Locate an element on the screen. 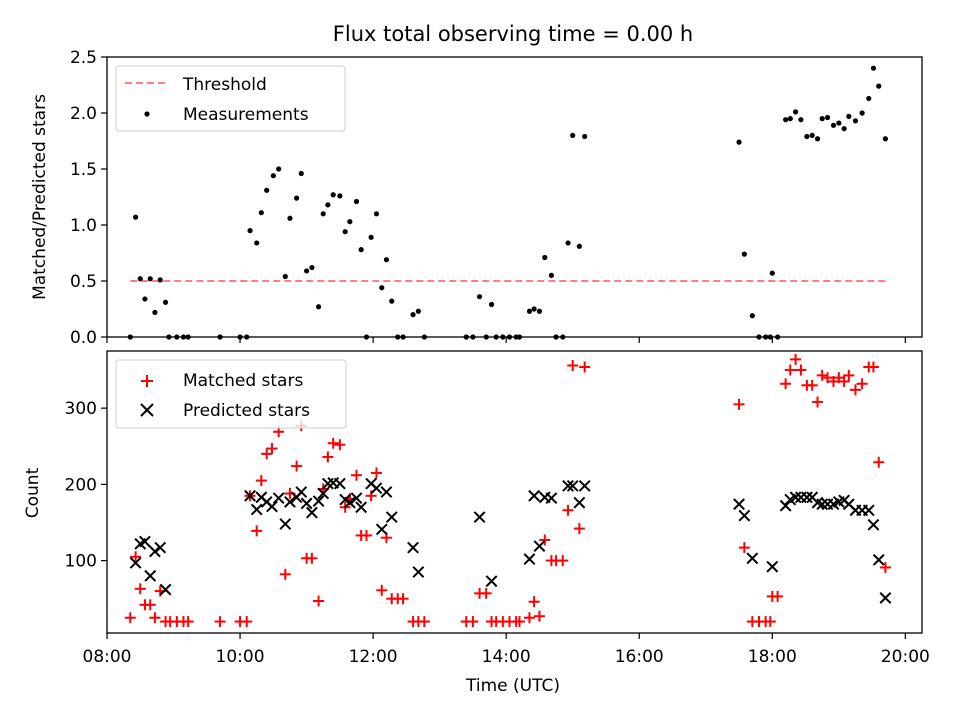 The image size is (960, 720). bottom-legend: Matched stars Predicted stars is located at coordinates (231, 394).